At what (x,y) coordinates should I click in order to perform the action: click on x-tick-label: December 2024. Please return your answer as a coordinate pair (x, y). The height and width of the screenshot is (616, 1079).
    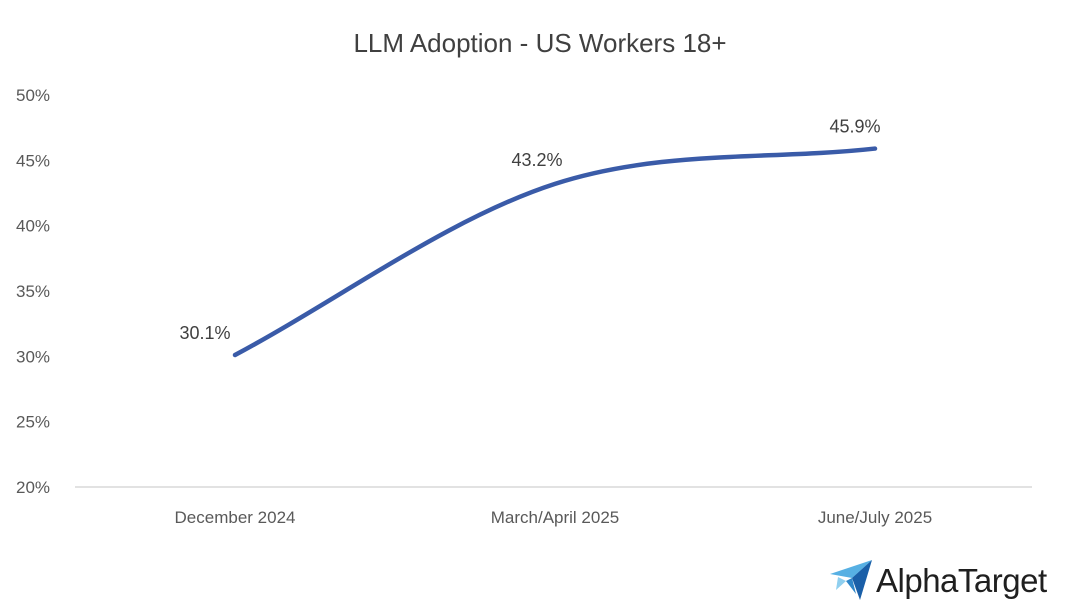
    Looking at the image, I should click on (235, 517).